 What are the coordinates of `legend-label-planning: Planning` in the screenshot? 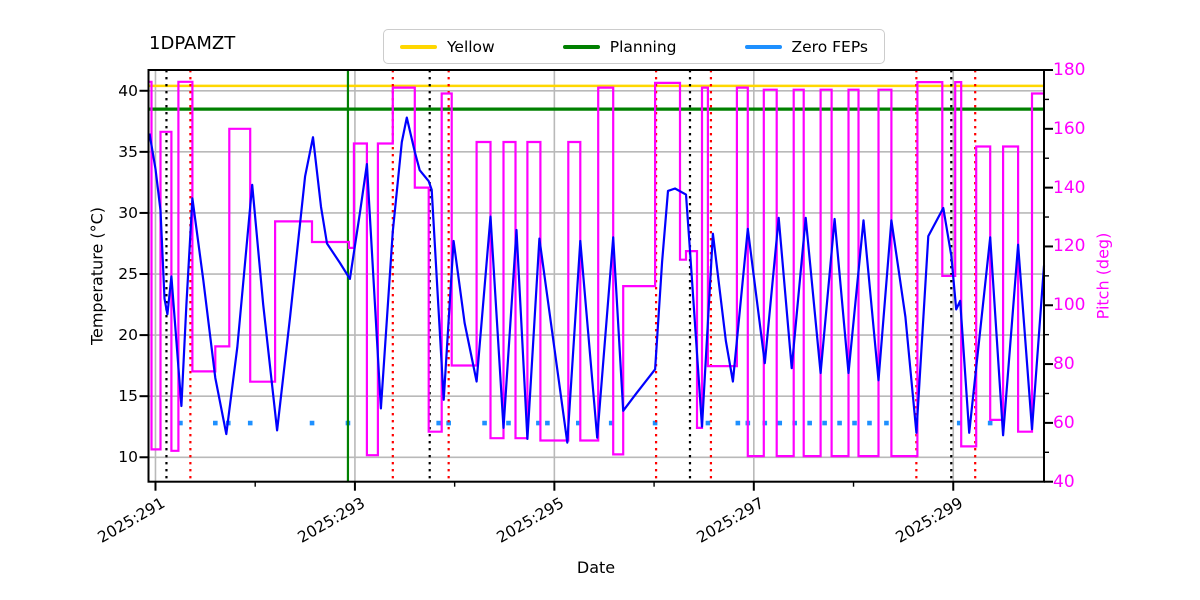 It's located at (643, 46).